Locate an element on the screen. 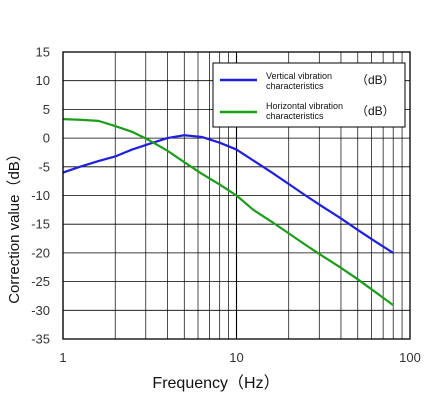 This screenshot has height=409, width=448. legend-box is located at coordinates (309, 95).